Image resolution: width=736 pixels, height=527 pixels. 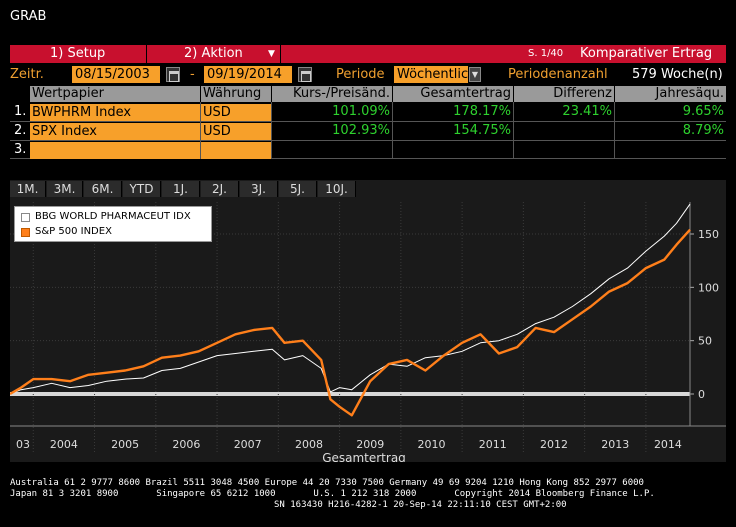 I want to click on price-change-value: 102.93%, so click(x=361, y=130).